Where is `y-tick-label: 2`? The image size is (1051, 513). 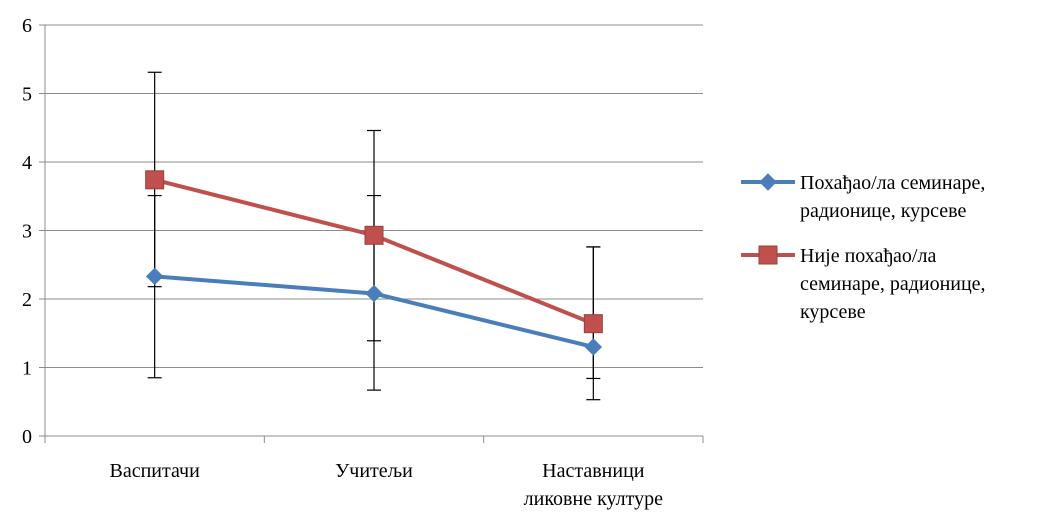
y-tick-label: 2 is located at coordinates (27, 300).